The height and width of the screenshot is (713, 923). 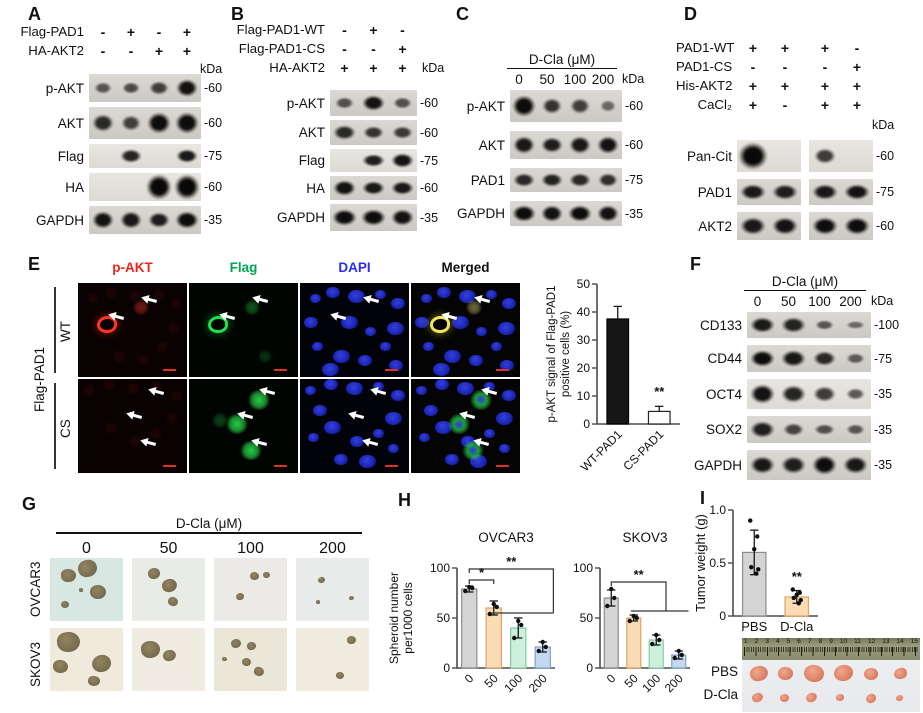 I want to click on panel-g: G D-Cla (μM) 0 50 100 200 OVCAR3 SKOV3, so click(x=198, y=601).